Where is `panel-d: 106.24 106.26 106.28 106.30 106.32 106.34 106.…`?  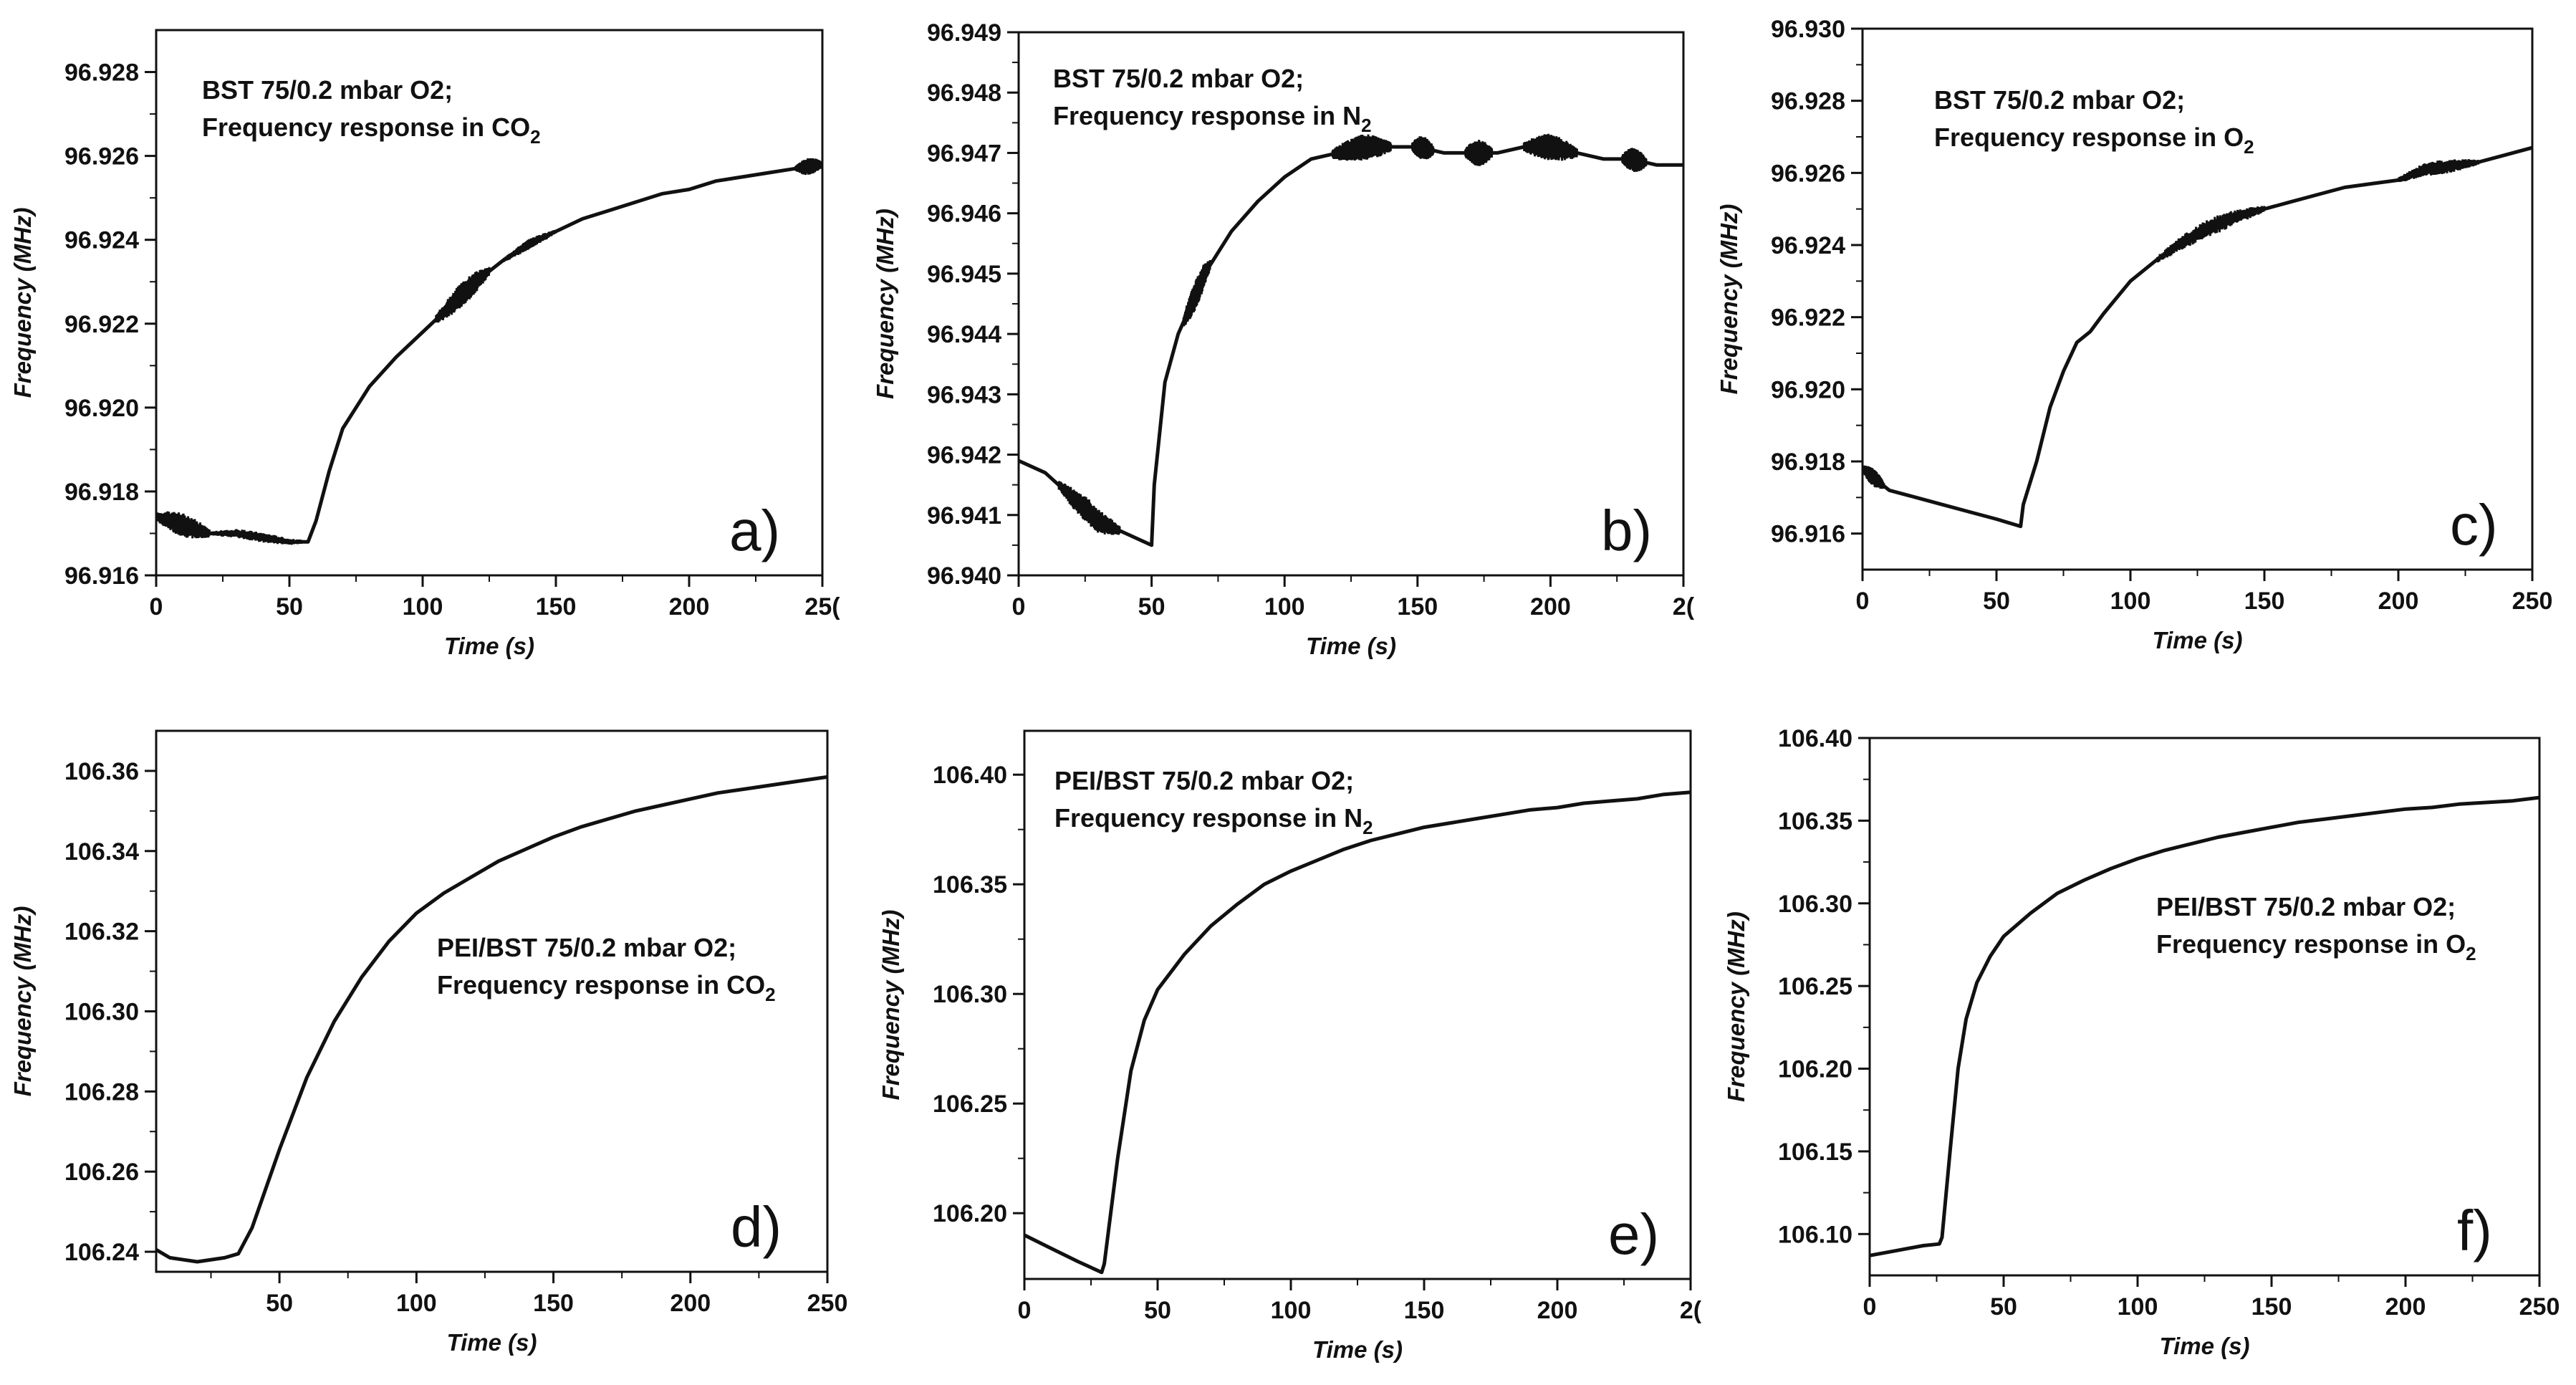
panel-d: 106.24 106.26 106.28 106.30 106.32 106.34 106.… is located at coordinates (428, 1042).